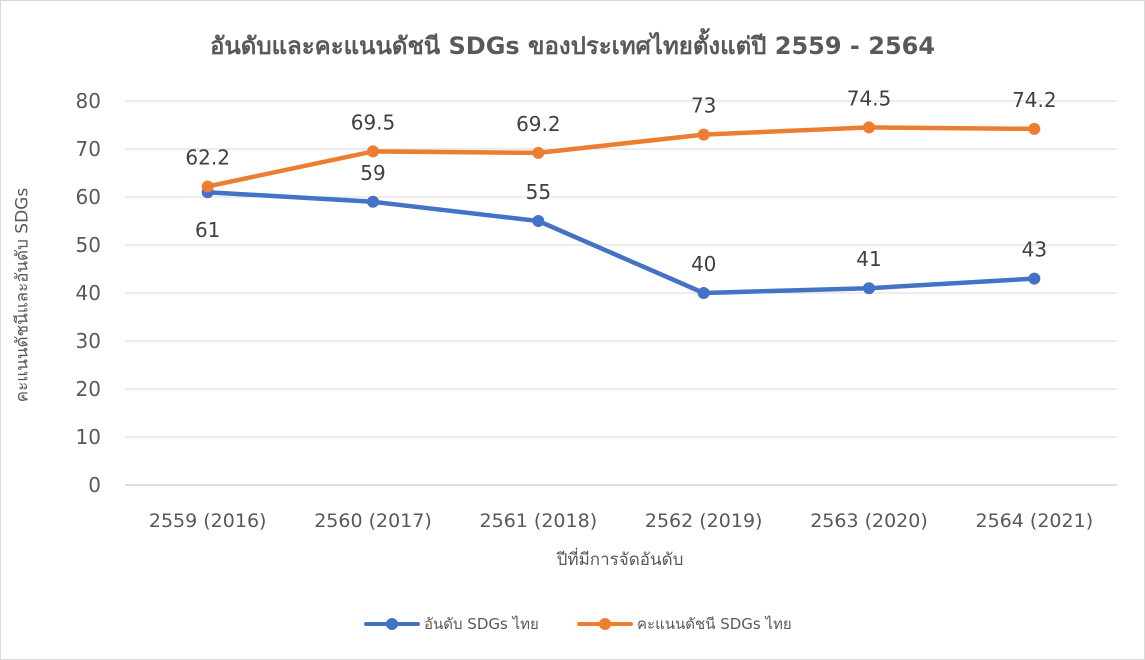 The height and width of the screenshot is (660, 1145). Describe the element at coordinates (703, 264) in the screenshot. I see `data-label-rank: 40` at that location.